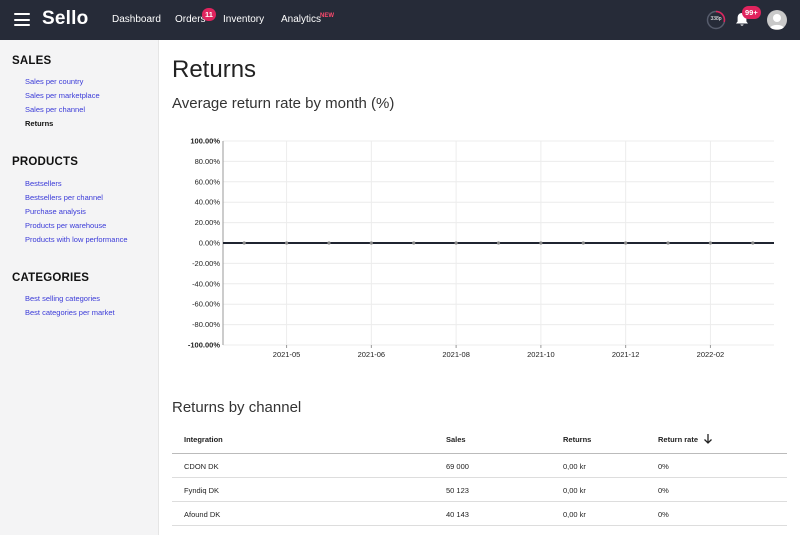 This screenshot has width=800, height=535. What do you see at coordinates (244, 19) in the screenshot?
I see `nav-inventory: Inventory` at bounding box center [244, 19].